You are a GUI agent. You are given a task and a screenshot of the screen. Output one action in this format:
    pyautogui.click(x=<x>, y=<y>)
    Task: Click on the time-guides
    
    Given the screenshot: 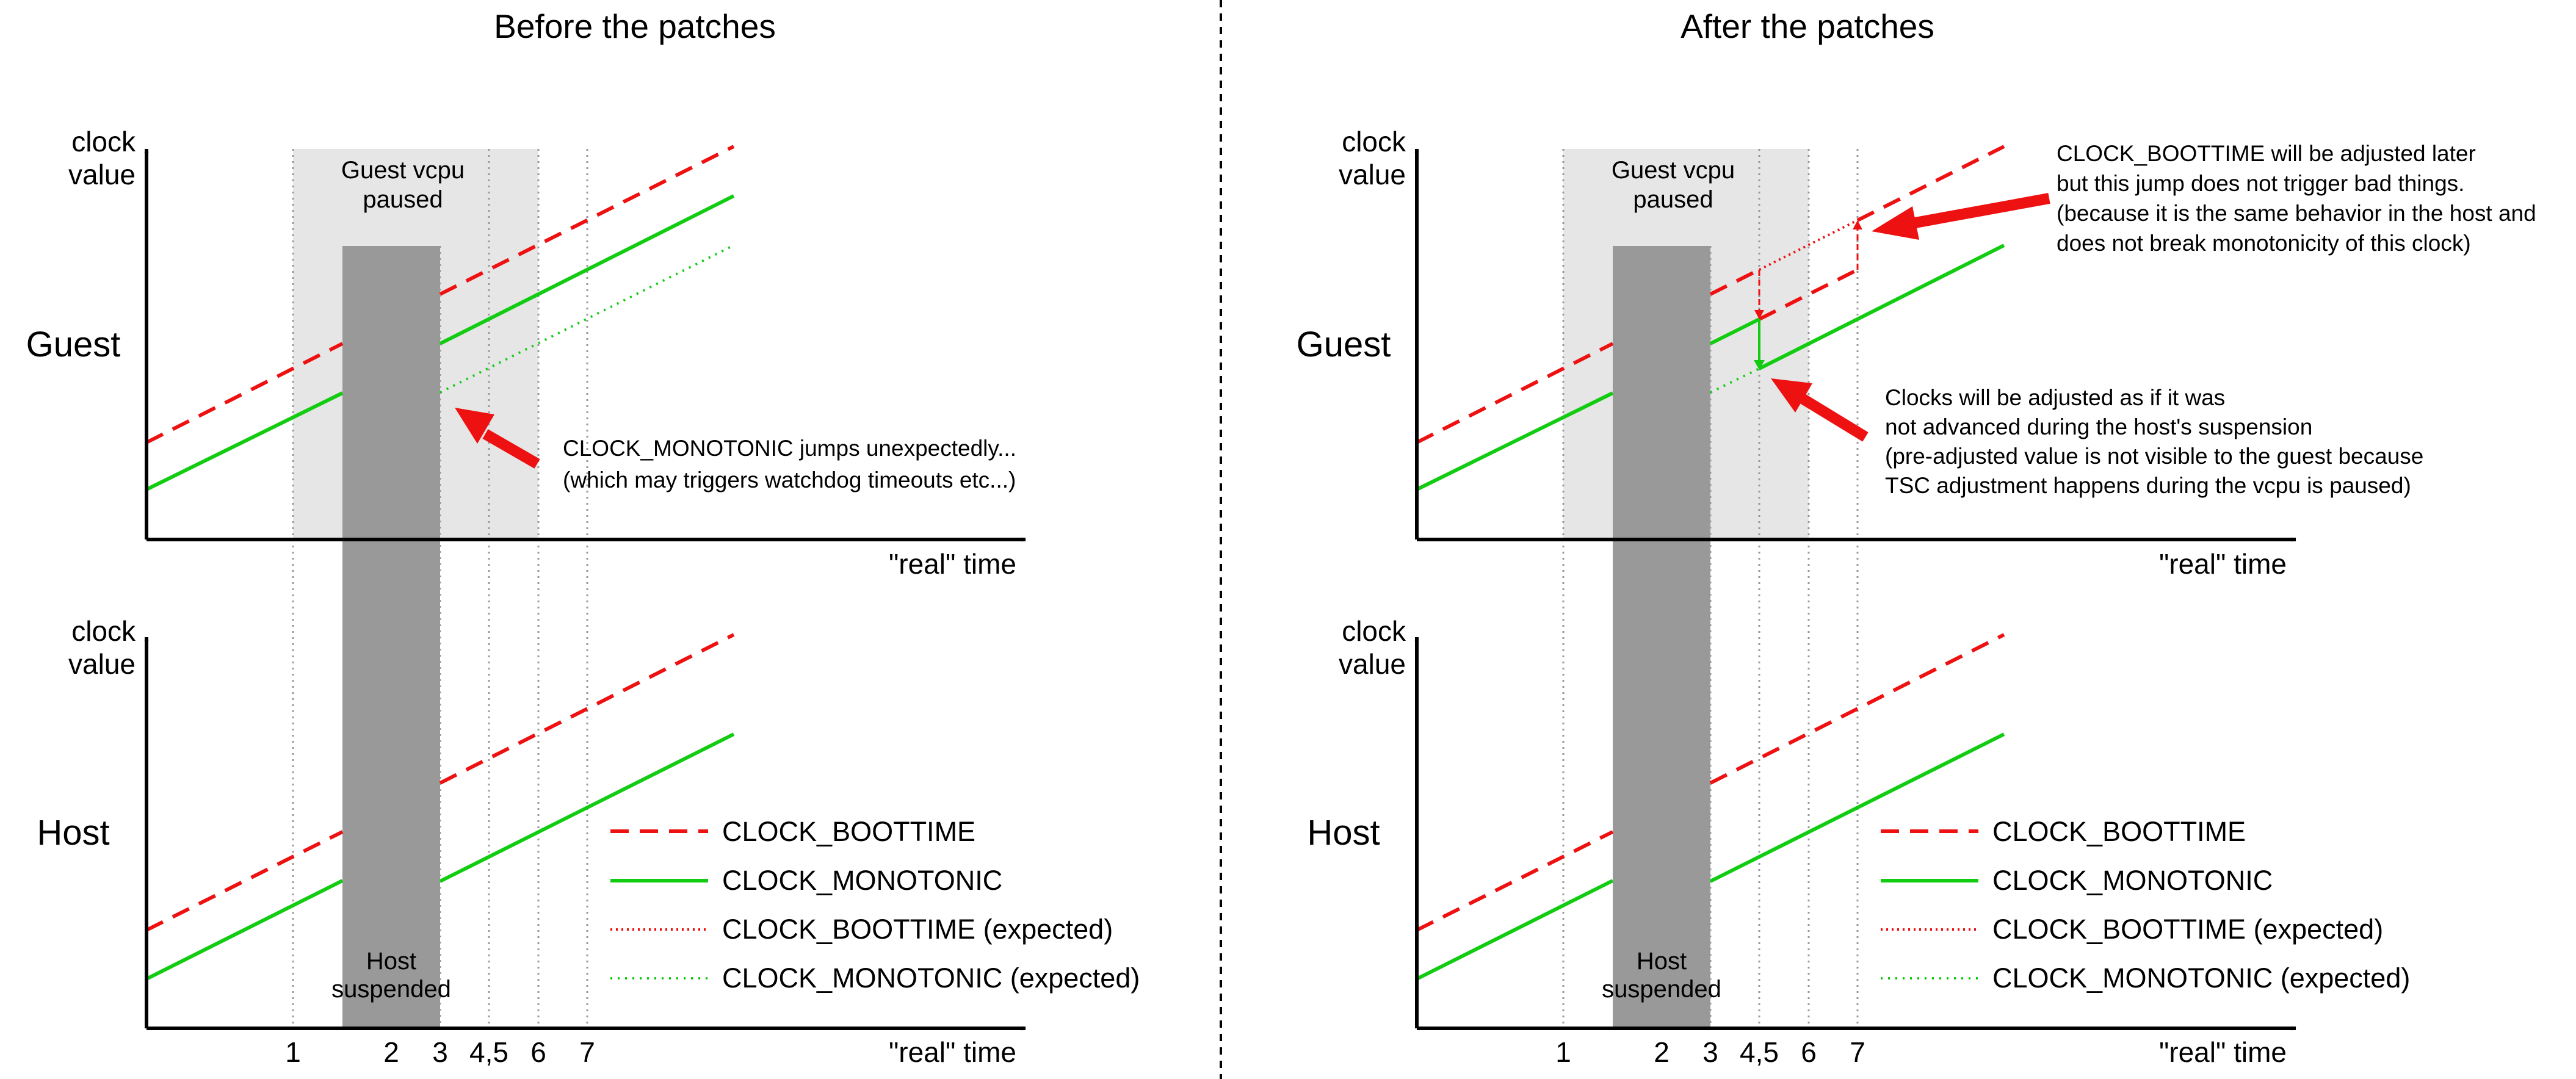 What is the action you would take?
    pyautogui.click(x=1710, y=589)
    